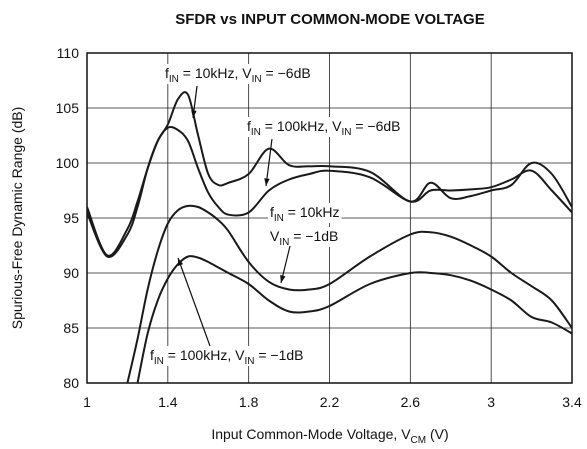 The height and width of the screenshot is (449, 587). I want to click on x-axis-label: Input Common-Mode Voltage, VCM (V), so click(329, 436).